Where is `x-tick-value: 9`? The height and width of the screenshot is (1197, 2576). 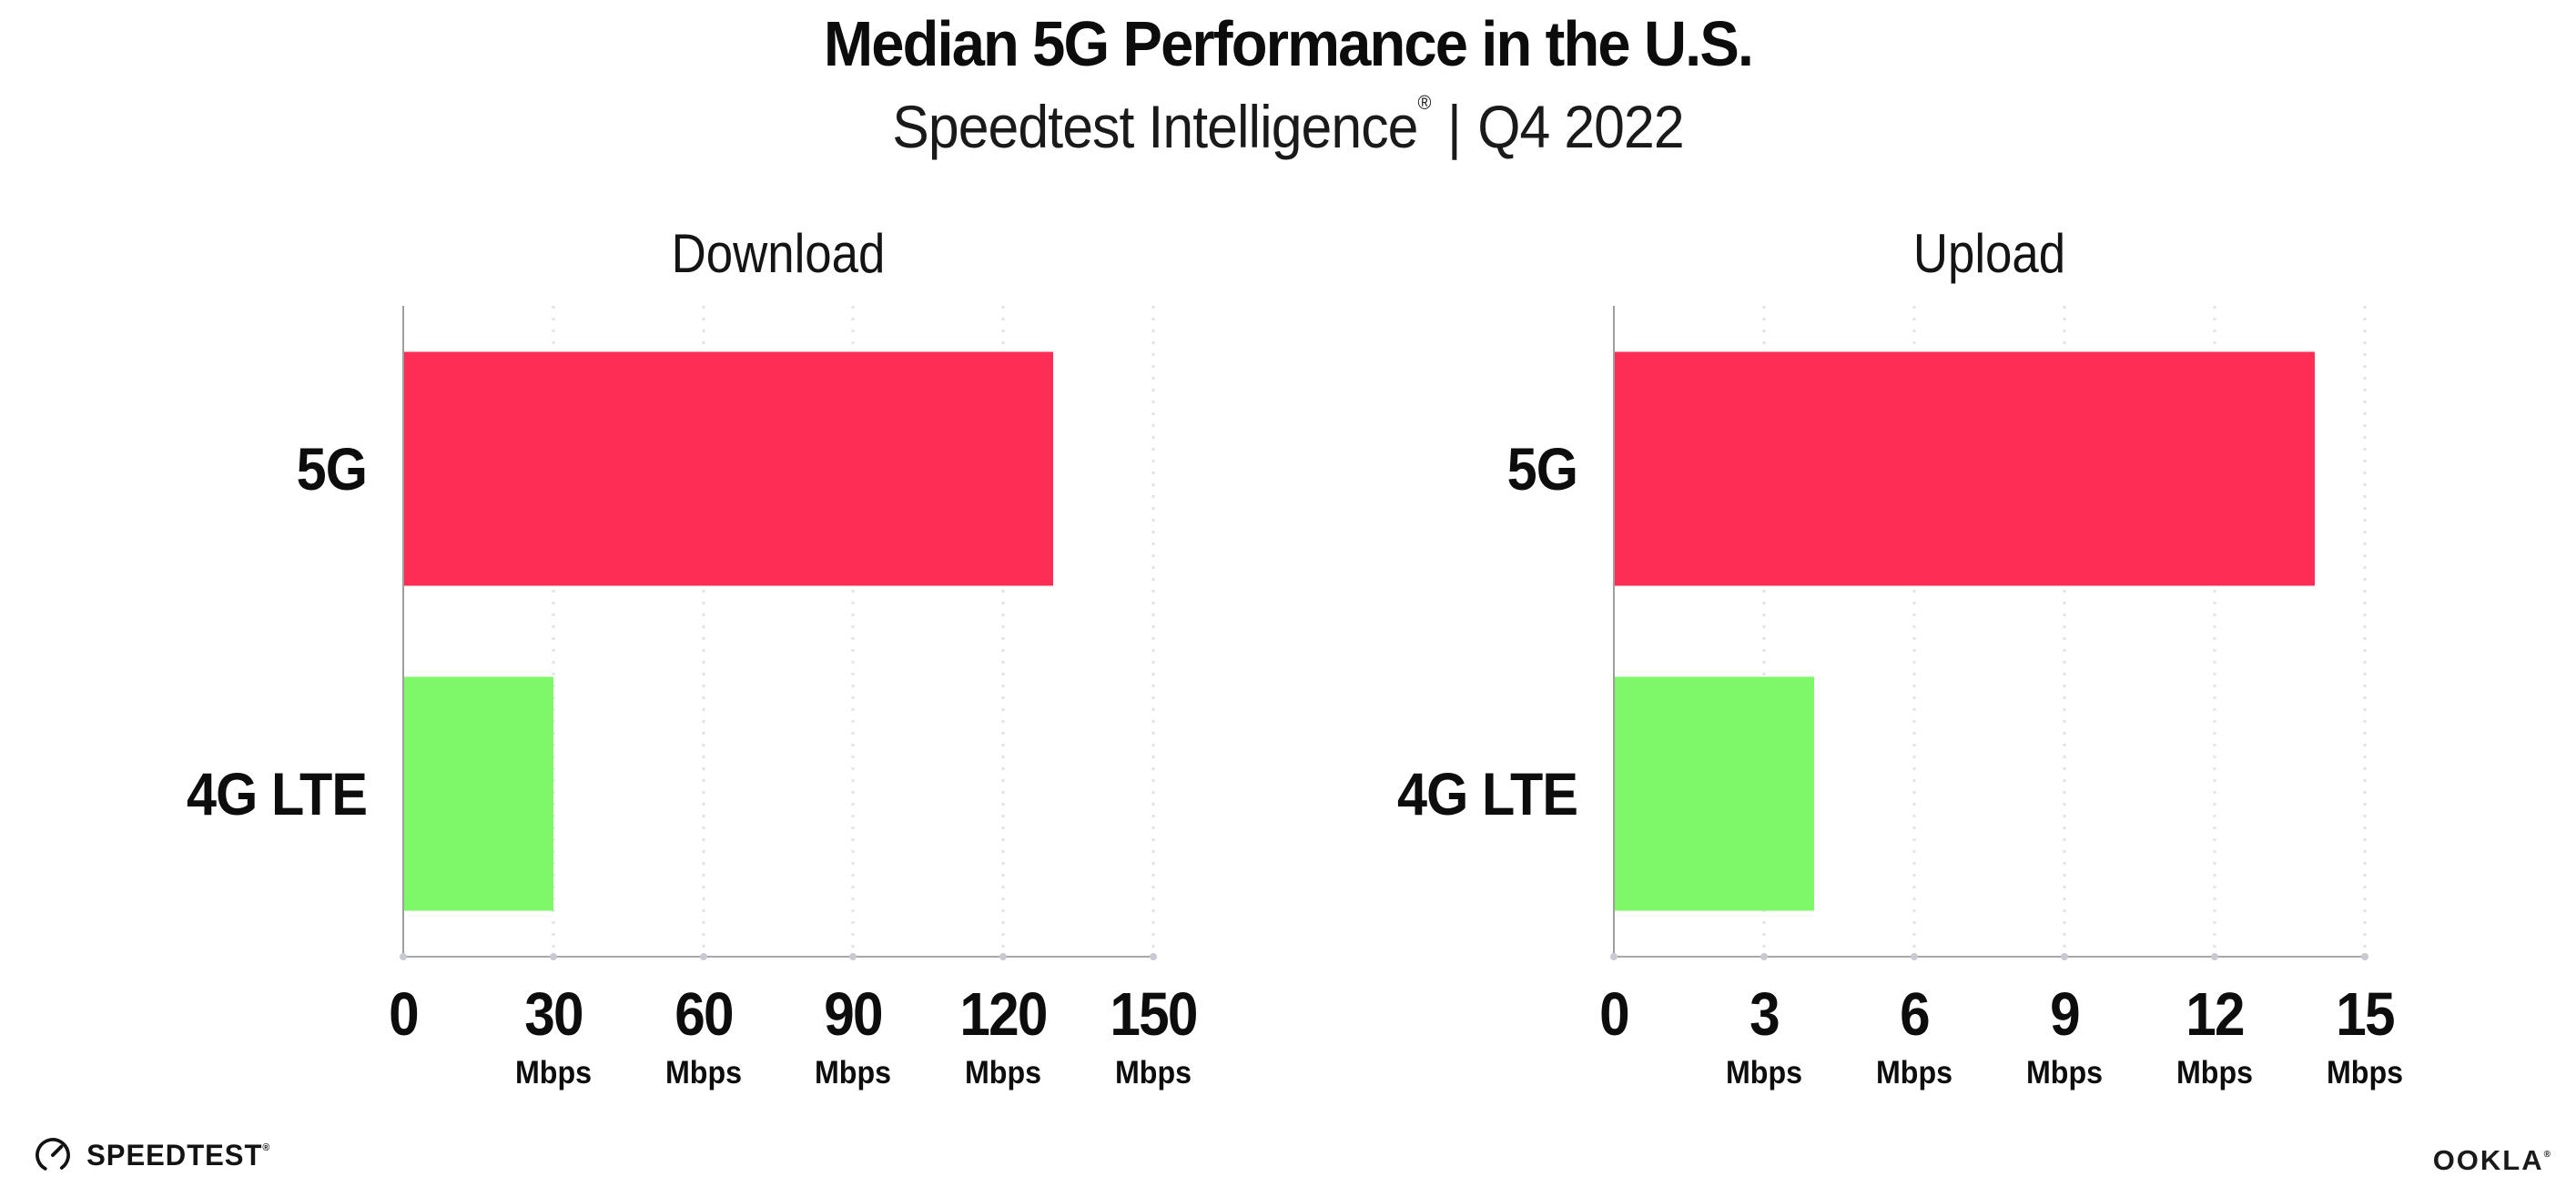 x-tick-value: 9 is located at coordinates (2065, 1015).